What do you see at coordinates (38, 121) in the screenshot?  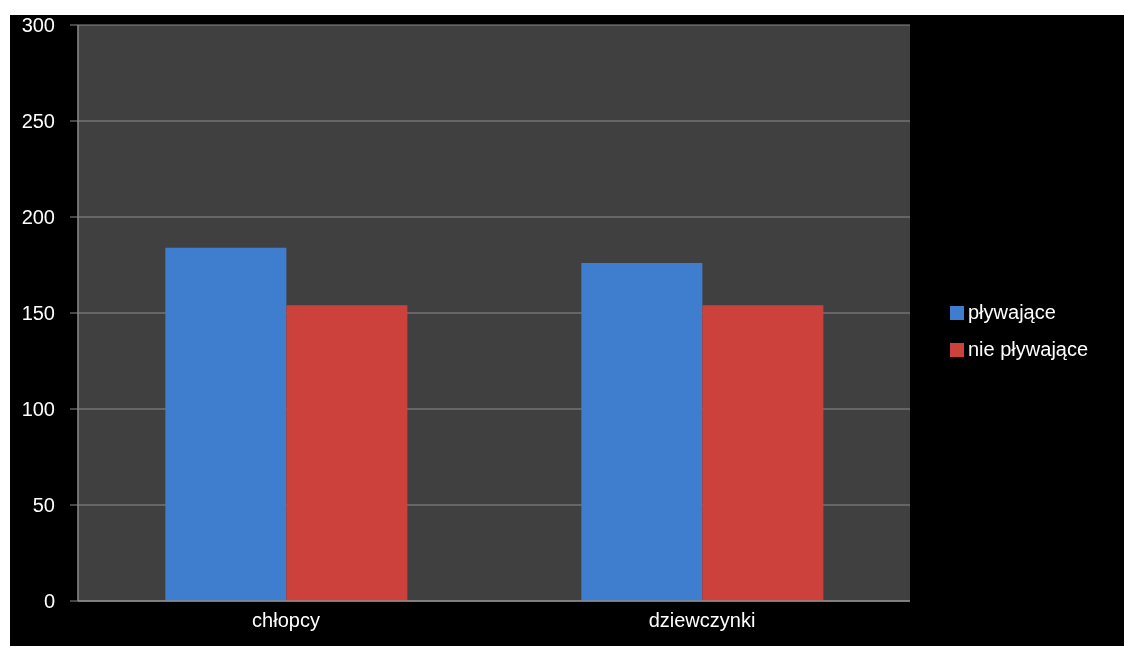 I see `y-tick-label: 250` at bounding box center [38, 121].